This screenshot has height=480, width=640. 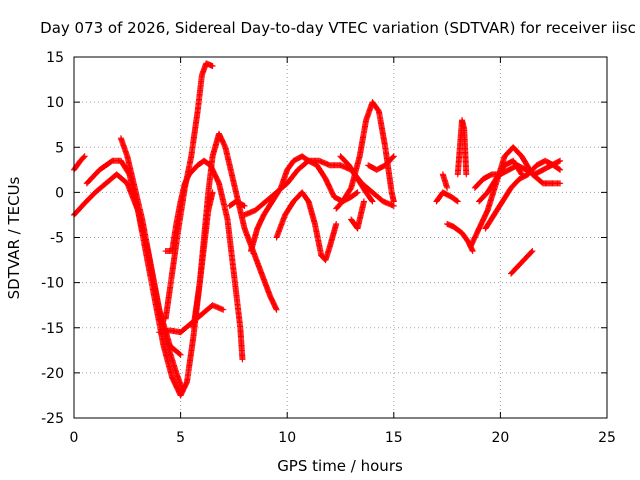 What do you see at coordinates (14, 237) in the screenshot?
I see `y-axis-title: SDTVAR / TECUs` at bounding box center [14, 237].